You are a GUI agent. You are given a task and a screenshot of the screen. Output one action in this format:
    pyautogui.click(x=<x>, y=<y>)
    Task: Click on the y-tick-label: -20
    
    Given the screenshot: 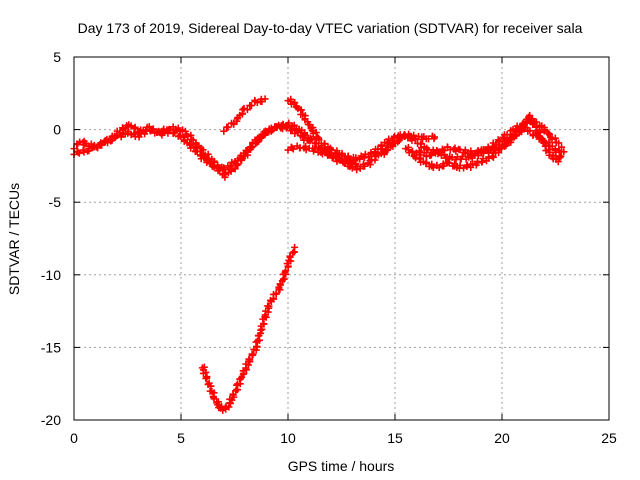 What is the action you would take?
    pyautogui.click(x=51, y=420)
    